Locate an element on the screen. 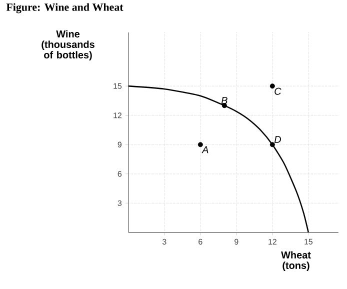  annotation: B is located at coordinates (224, 100).